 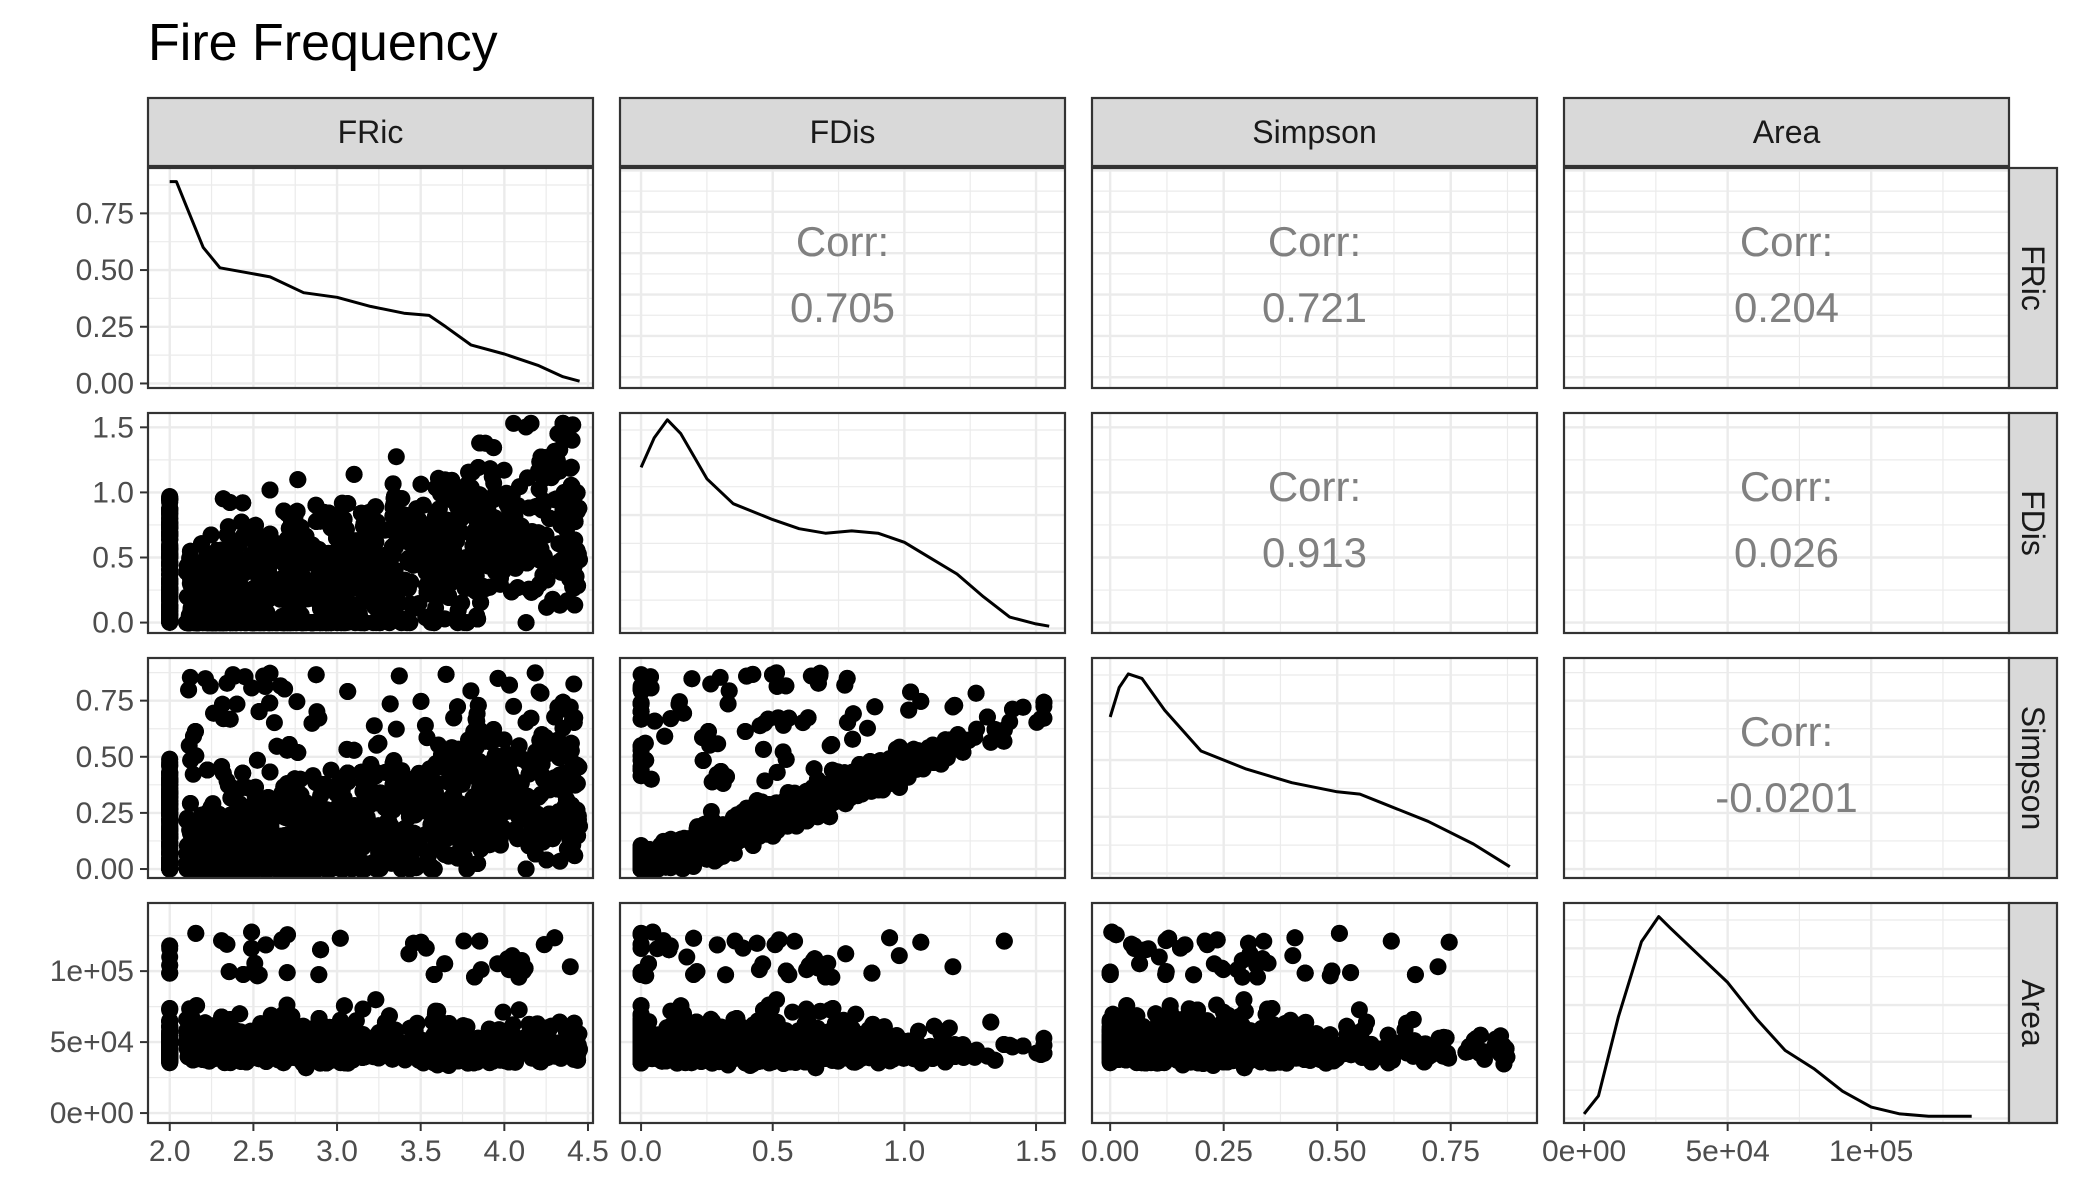 I want to click on corr-value: 0.913, so click(x=1314, y=552).